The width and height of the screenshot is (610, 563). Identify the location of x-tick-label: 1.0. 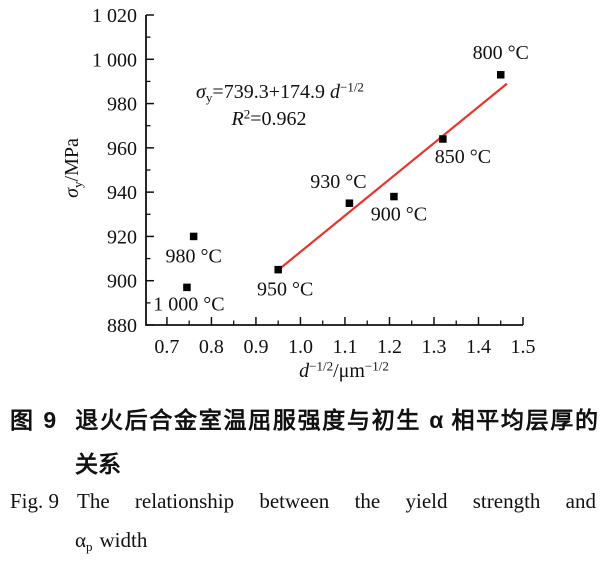
(300, 347).